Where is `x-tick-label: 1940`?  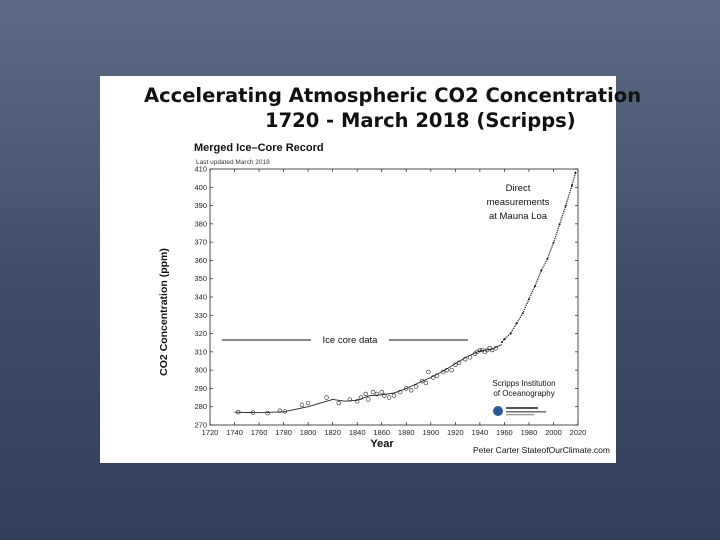
x-tick-label: 1940 is located at coordinates (480, 432).